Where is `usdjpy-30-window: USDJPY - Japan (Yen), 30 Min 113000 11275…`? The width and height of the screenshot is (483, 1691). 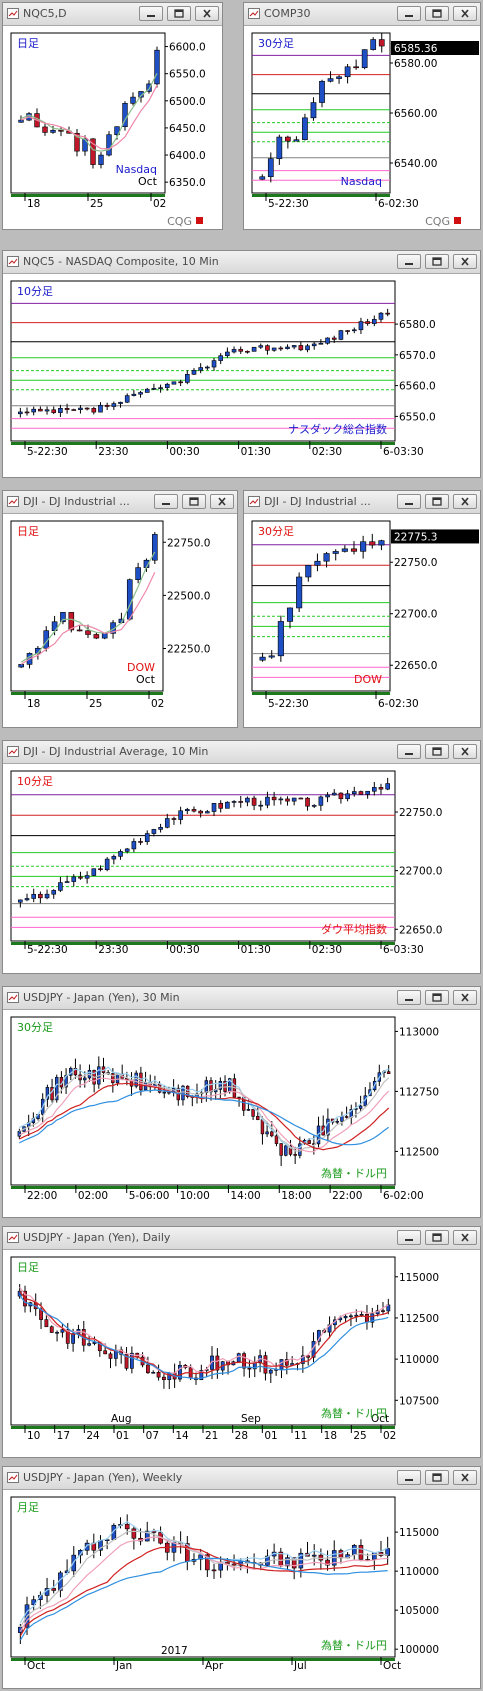 usdjpy-30-window: USDJPY - Japan (Yen), 30 Min 113000 11275… is located at coordinates (241, 1102).